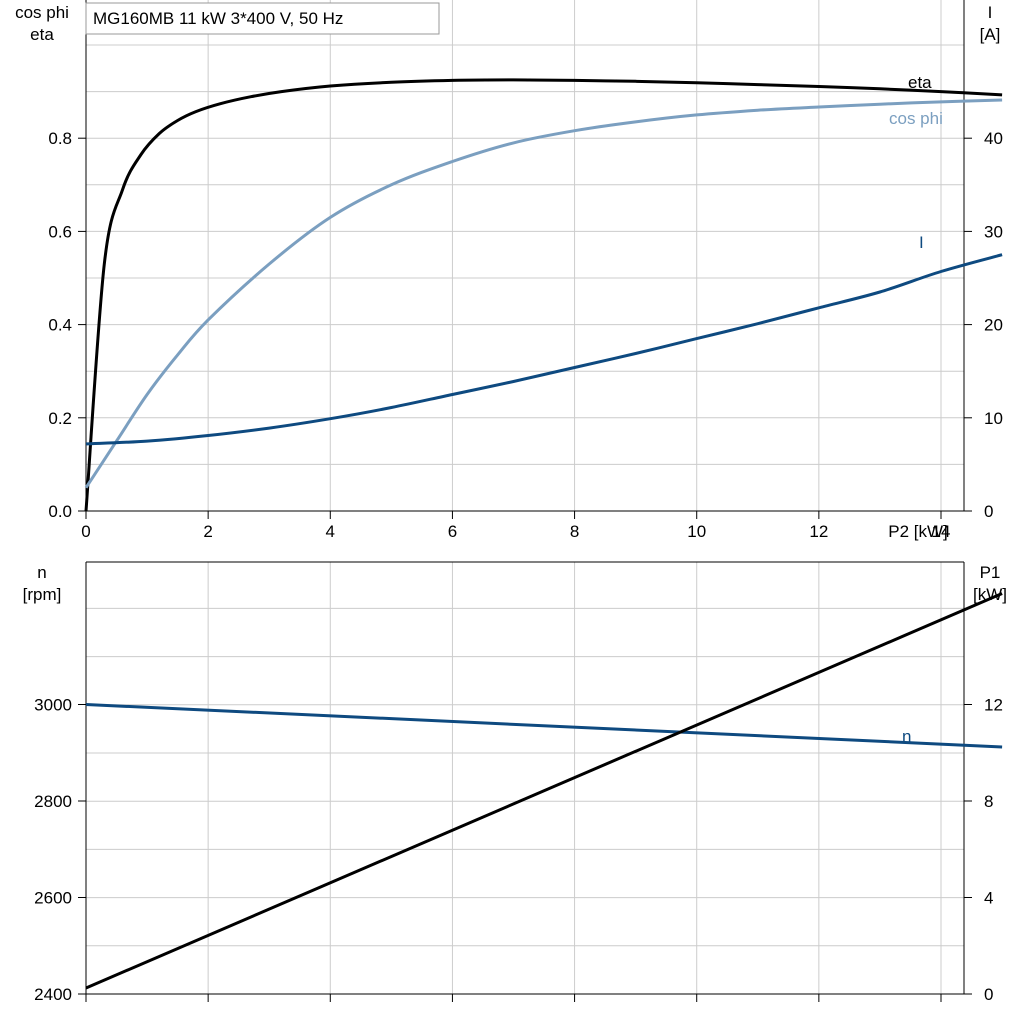  I want to click on y-axis-title-left: eta, so click(42, 34).